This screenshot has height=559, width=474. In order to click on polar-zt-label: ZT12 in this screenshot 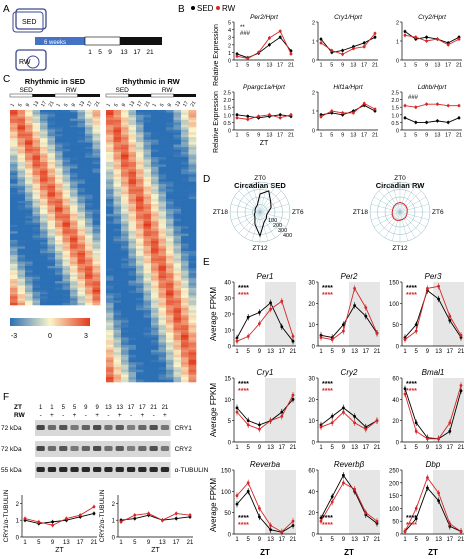, I will do `click(400, 248)`.